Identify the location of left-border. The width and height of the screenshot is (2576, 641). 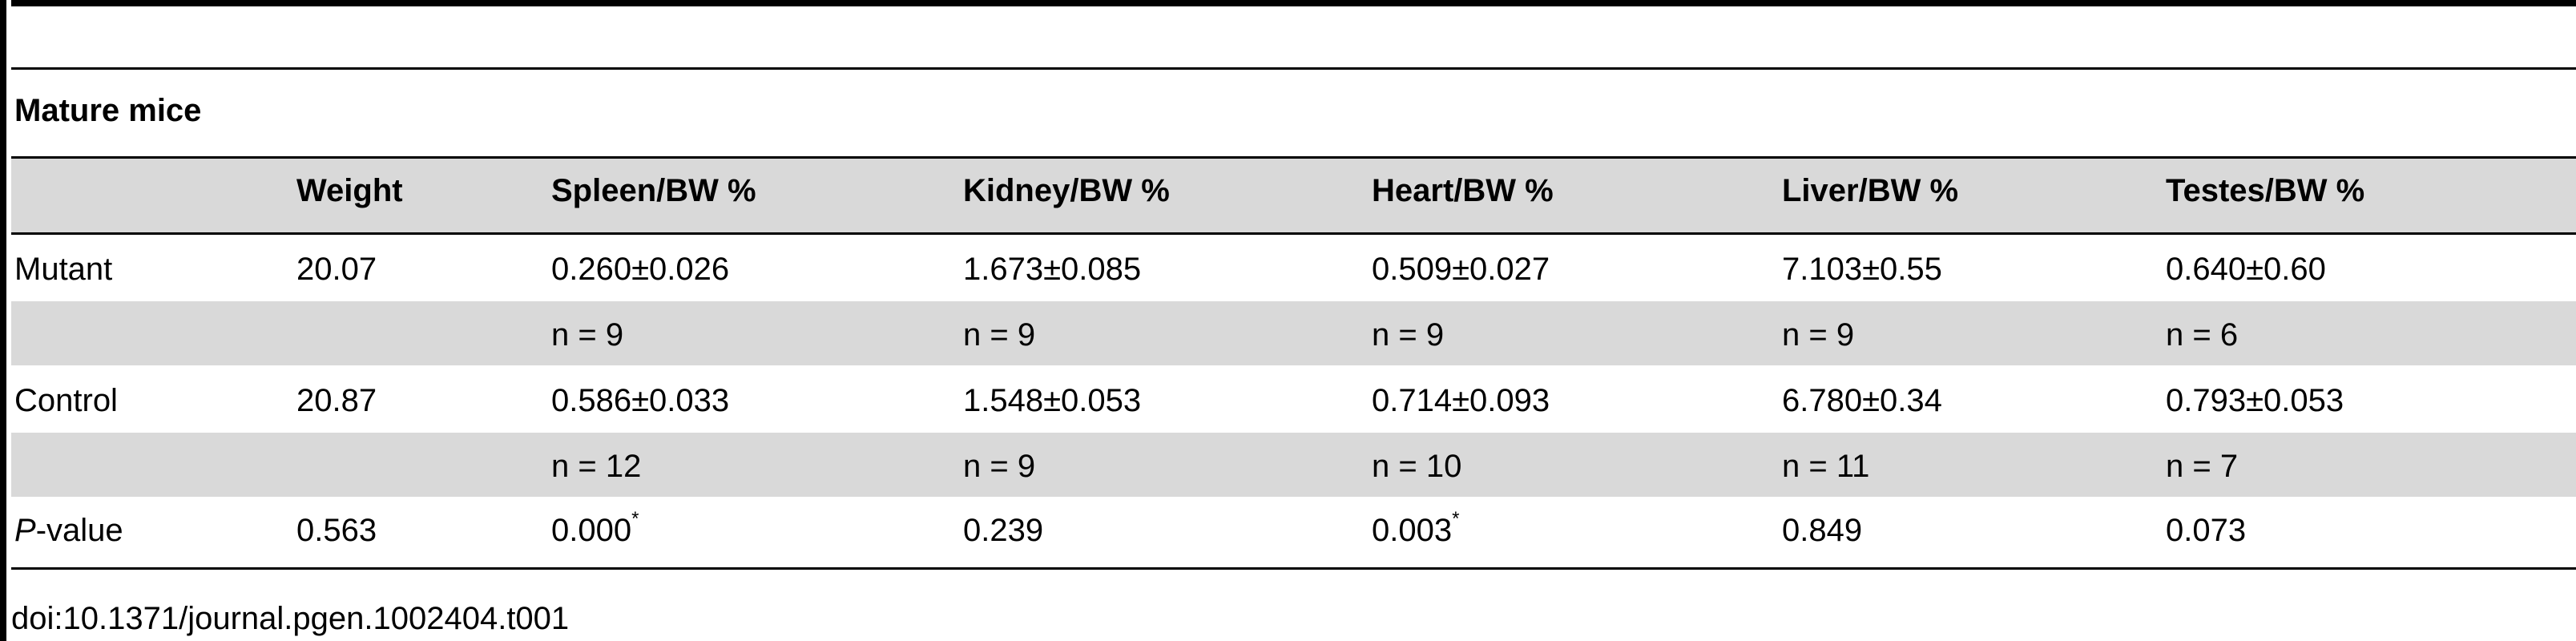
(3, 320).